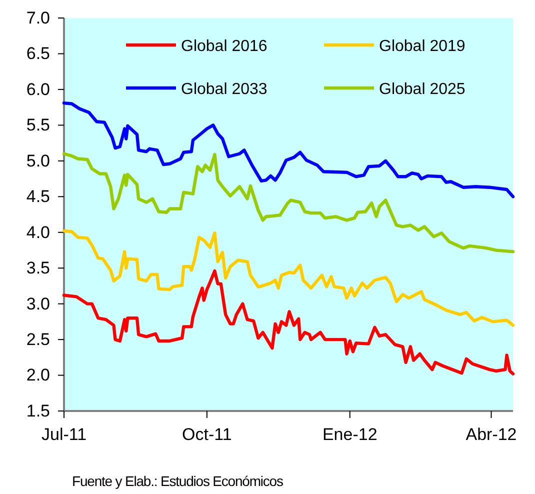  I want to click on y-tick-label: 6.0, so click(38, 89).